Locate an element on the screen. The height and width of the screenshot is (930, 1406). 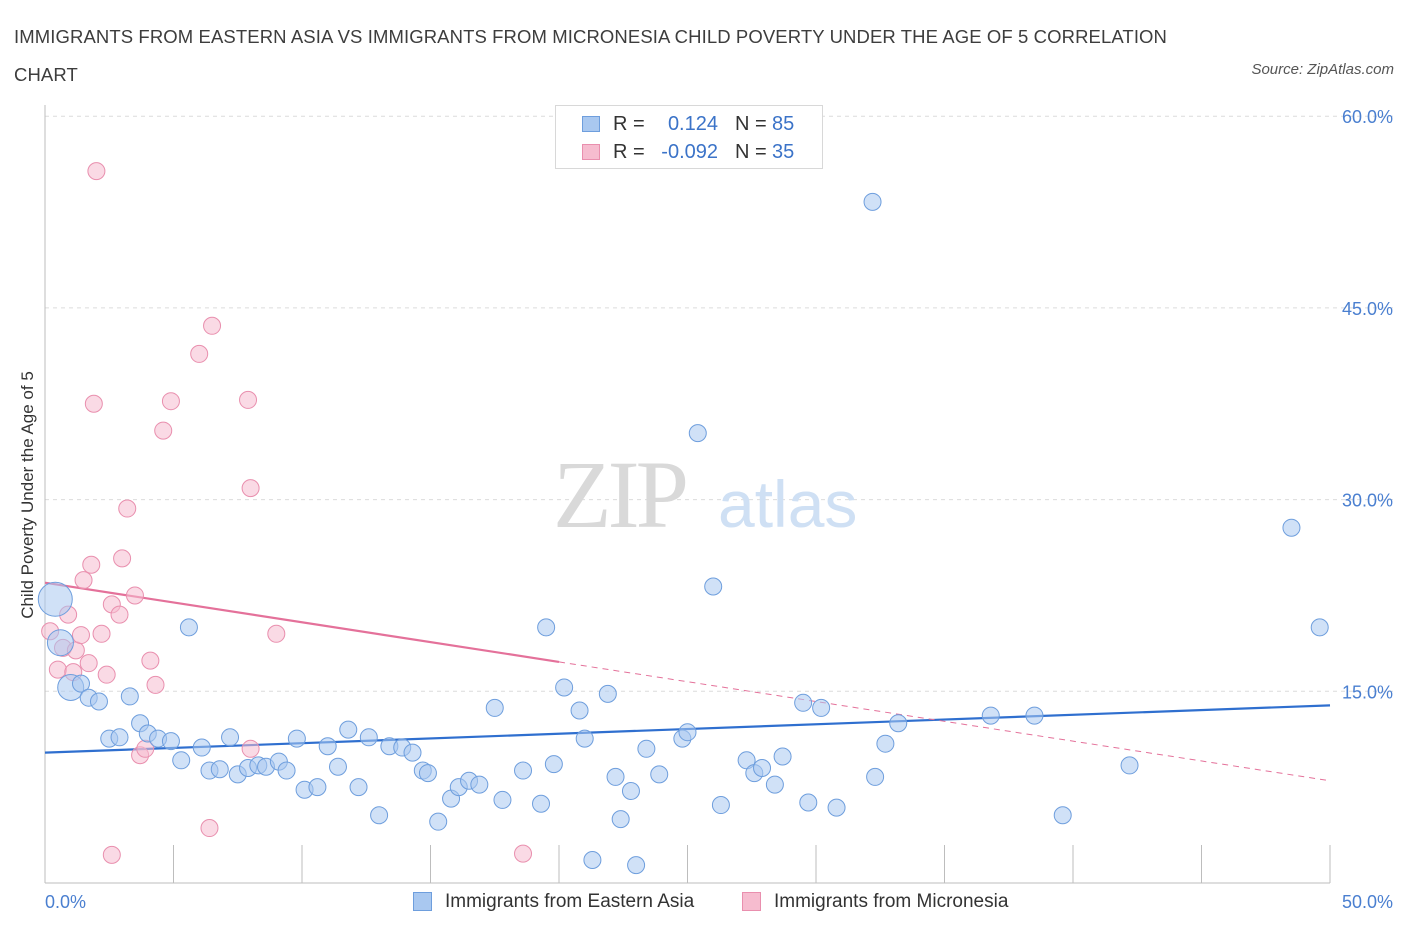
stats-box: R = 0.124 N = 85 R = -0.092 N = 35 is located at coordinates (689, 137).